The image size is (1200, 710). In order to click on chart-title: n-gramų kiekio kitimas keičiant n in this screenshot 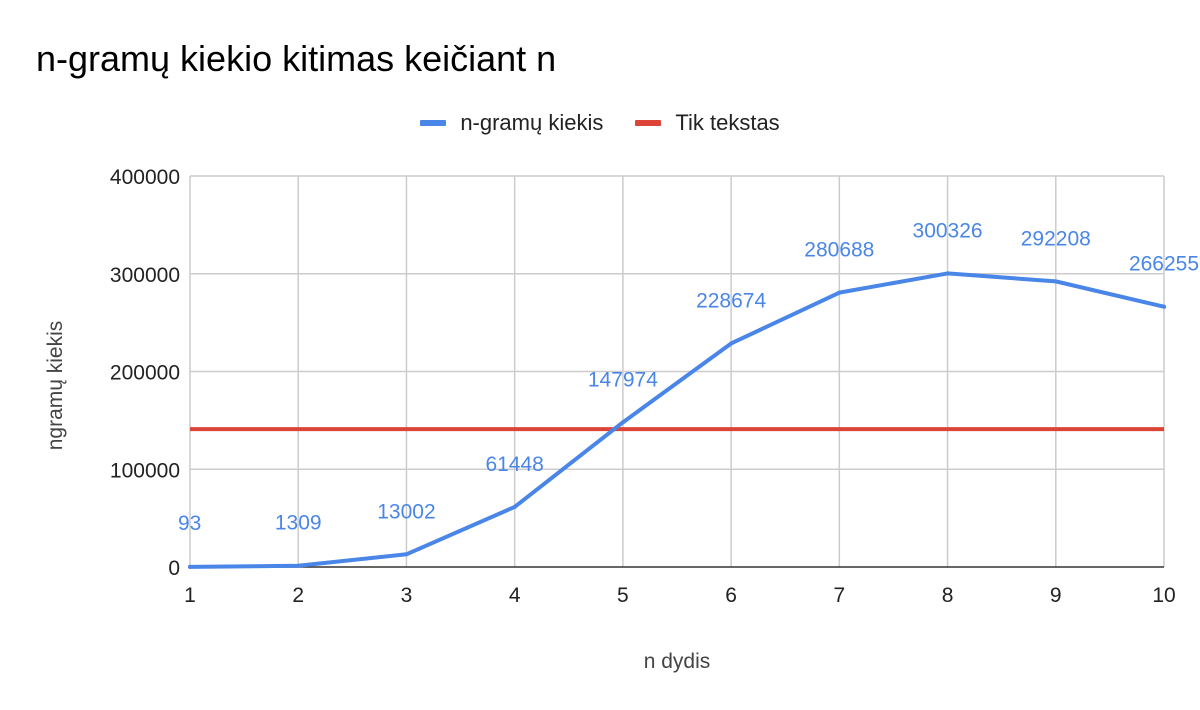, I will do `click(296, 58)`.